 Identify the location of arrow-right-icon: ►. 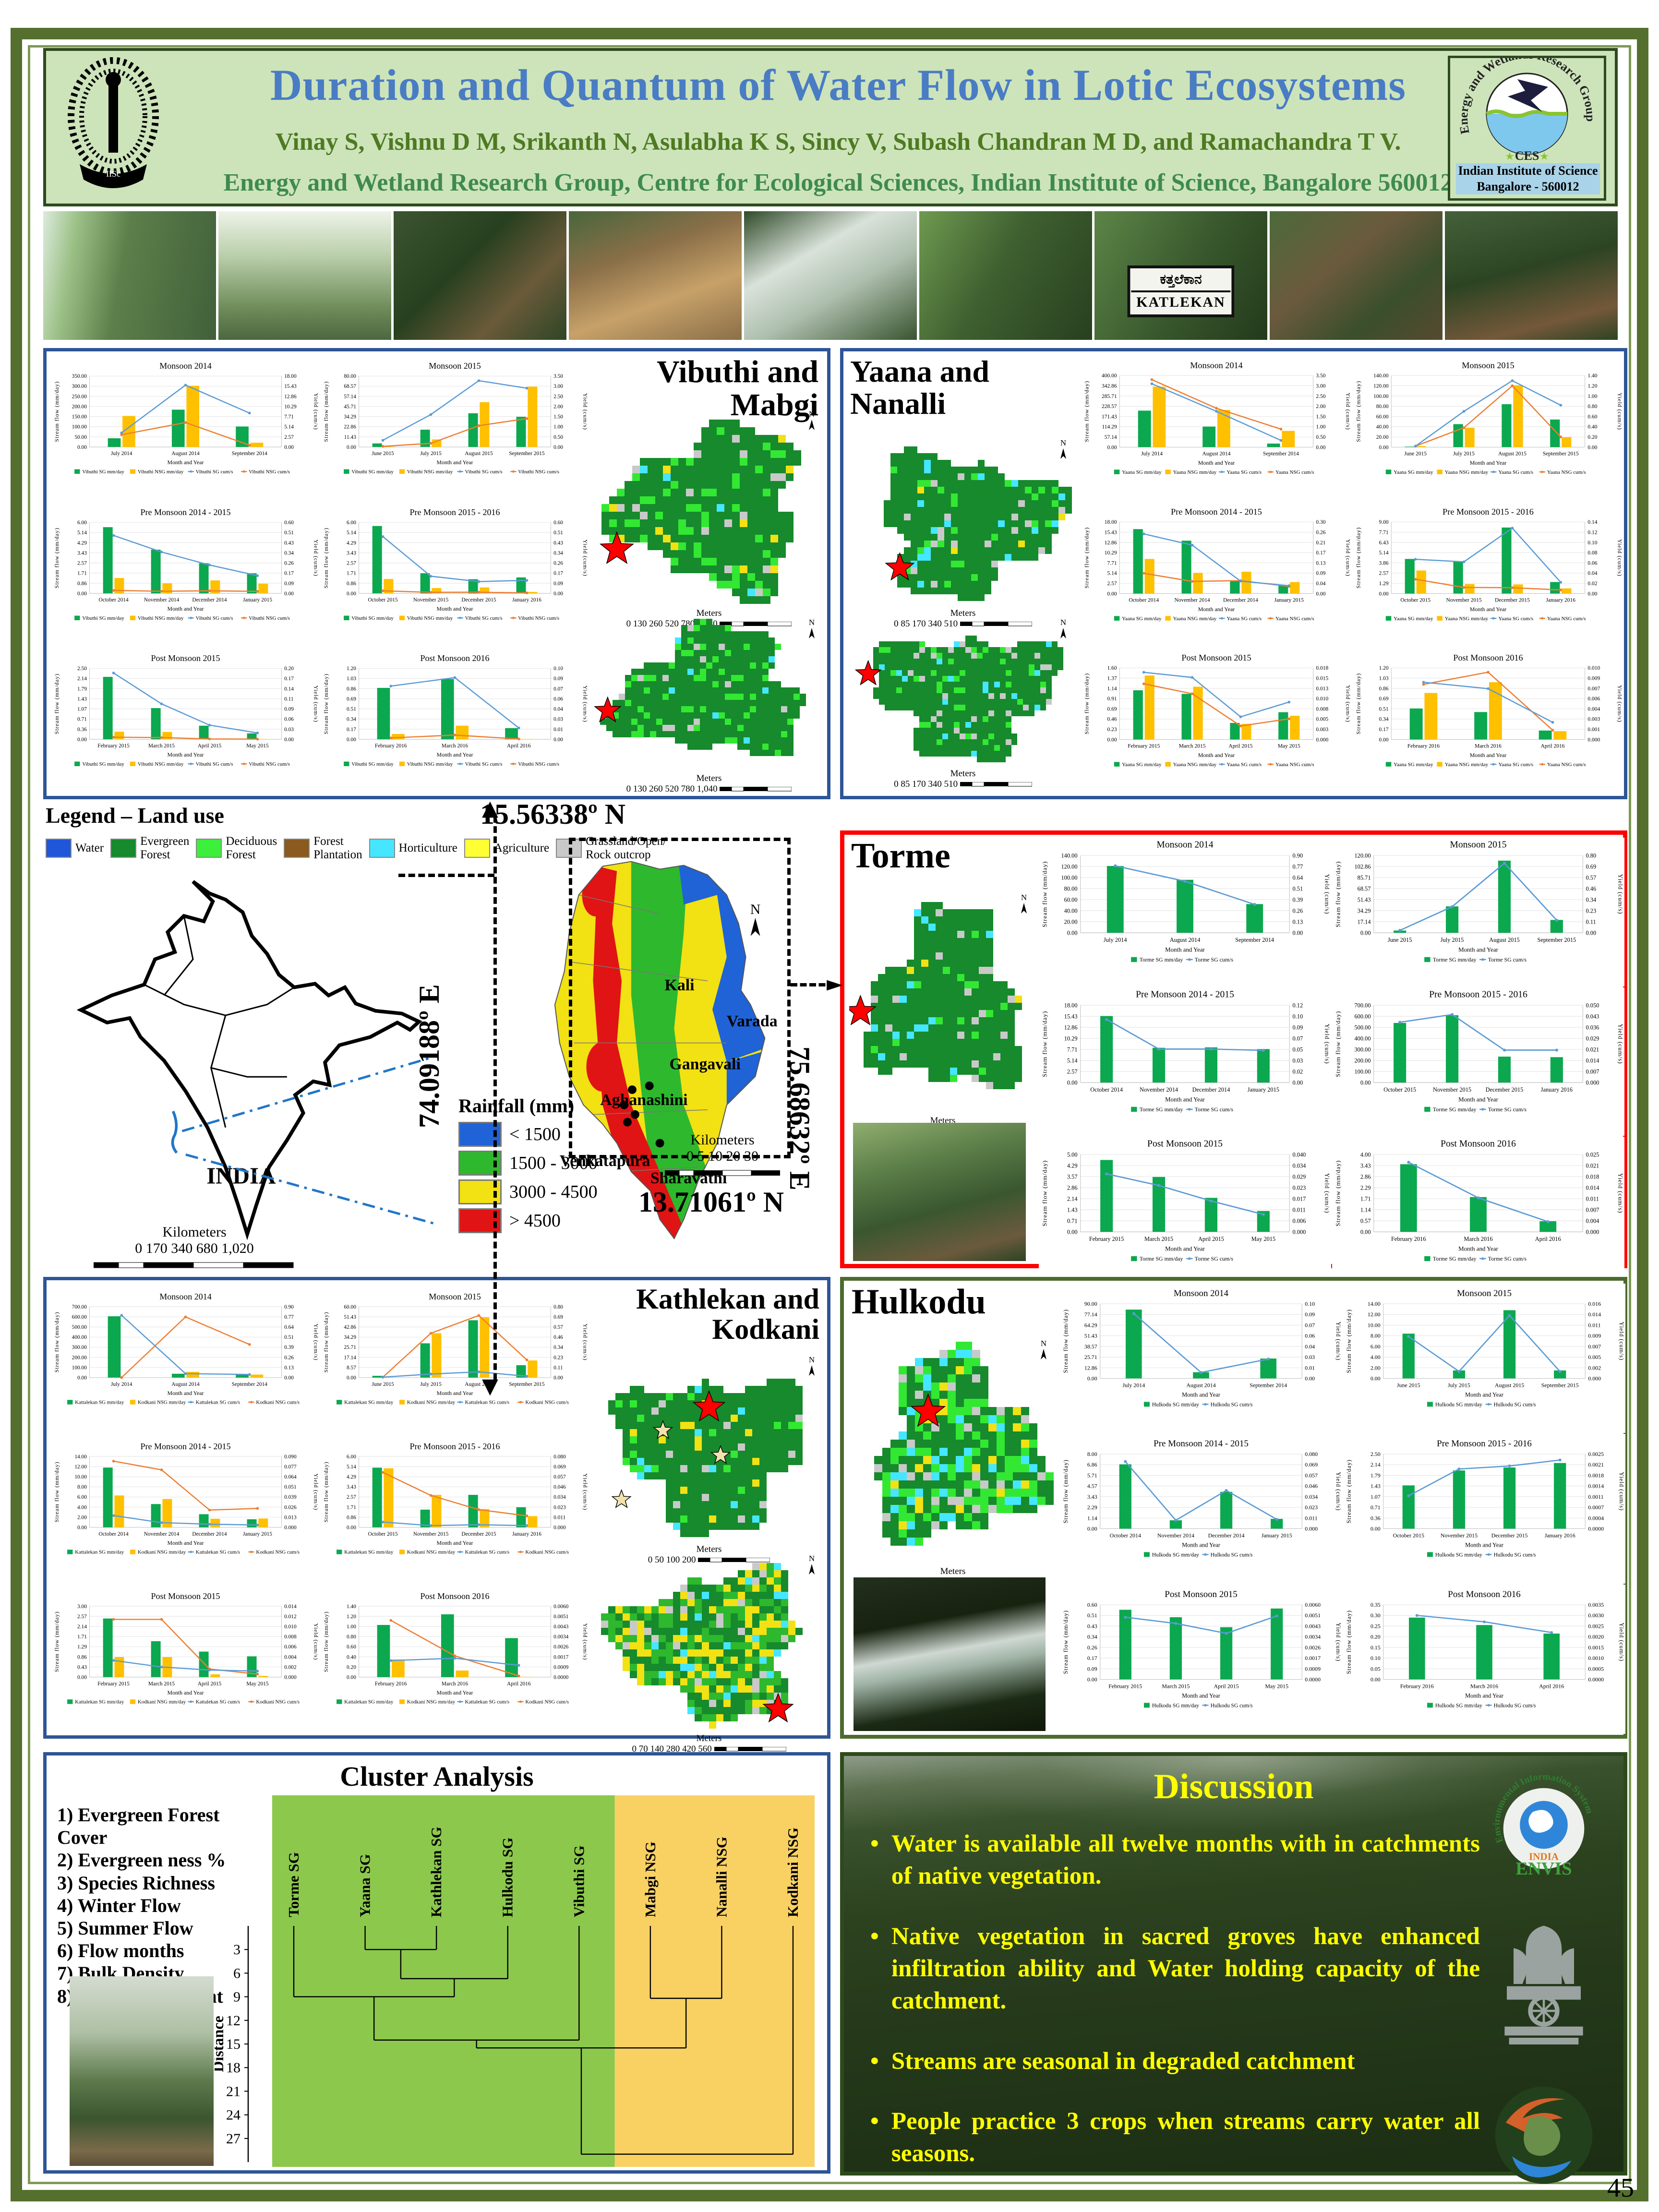
(835, 984).